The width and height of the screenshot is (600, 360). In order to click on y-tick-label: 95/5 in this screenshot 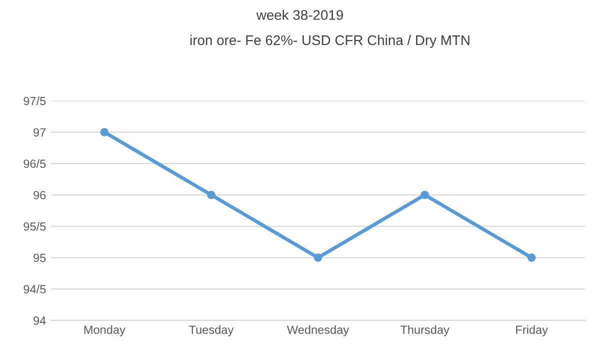, I will do `click(35, 226)`.